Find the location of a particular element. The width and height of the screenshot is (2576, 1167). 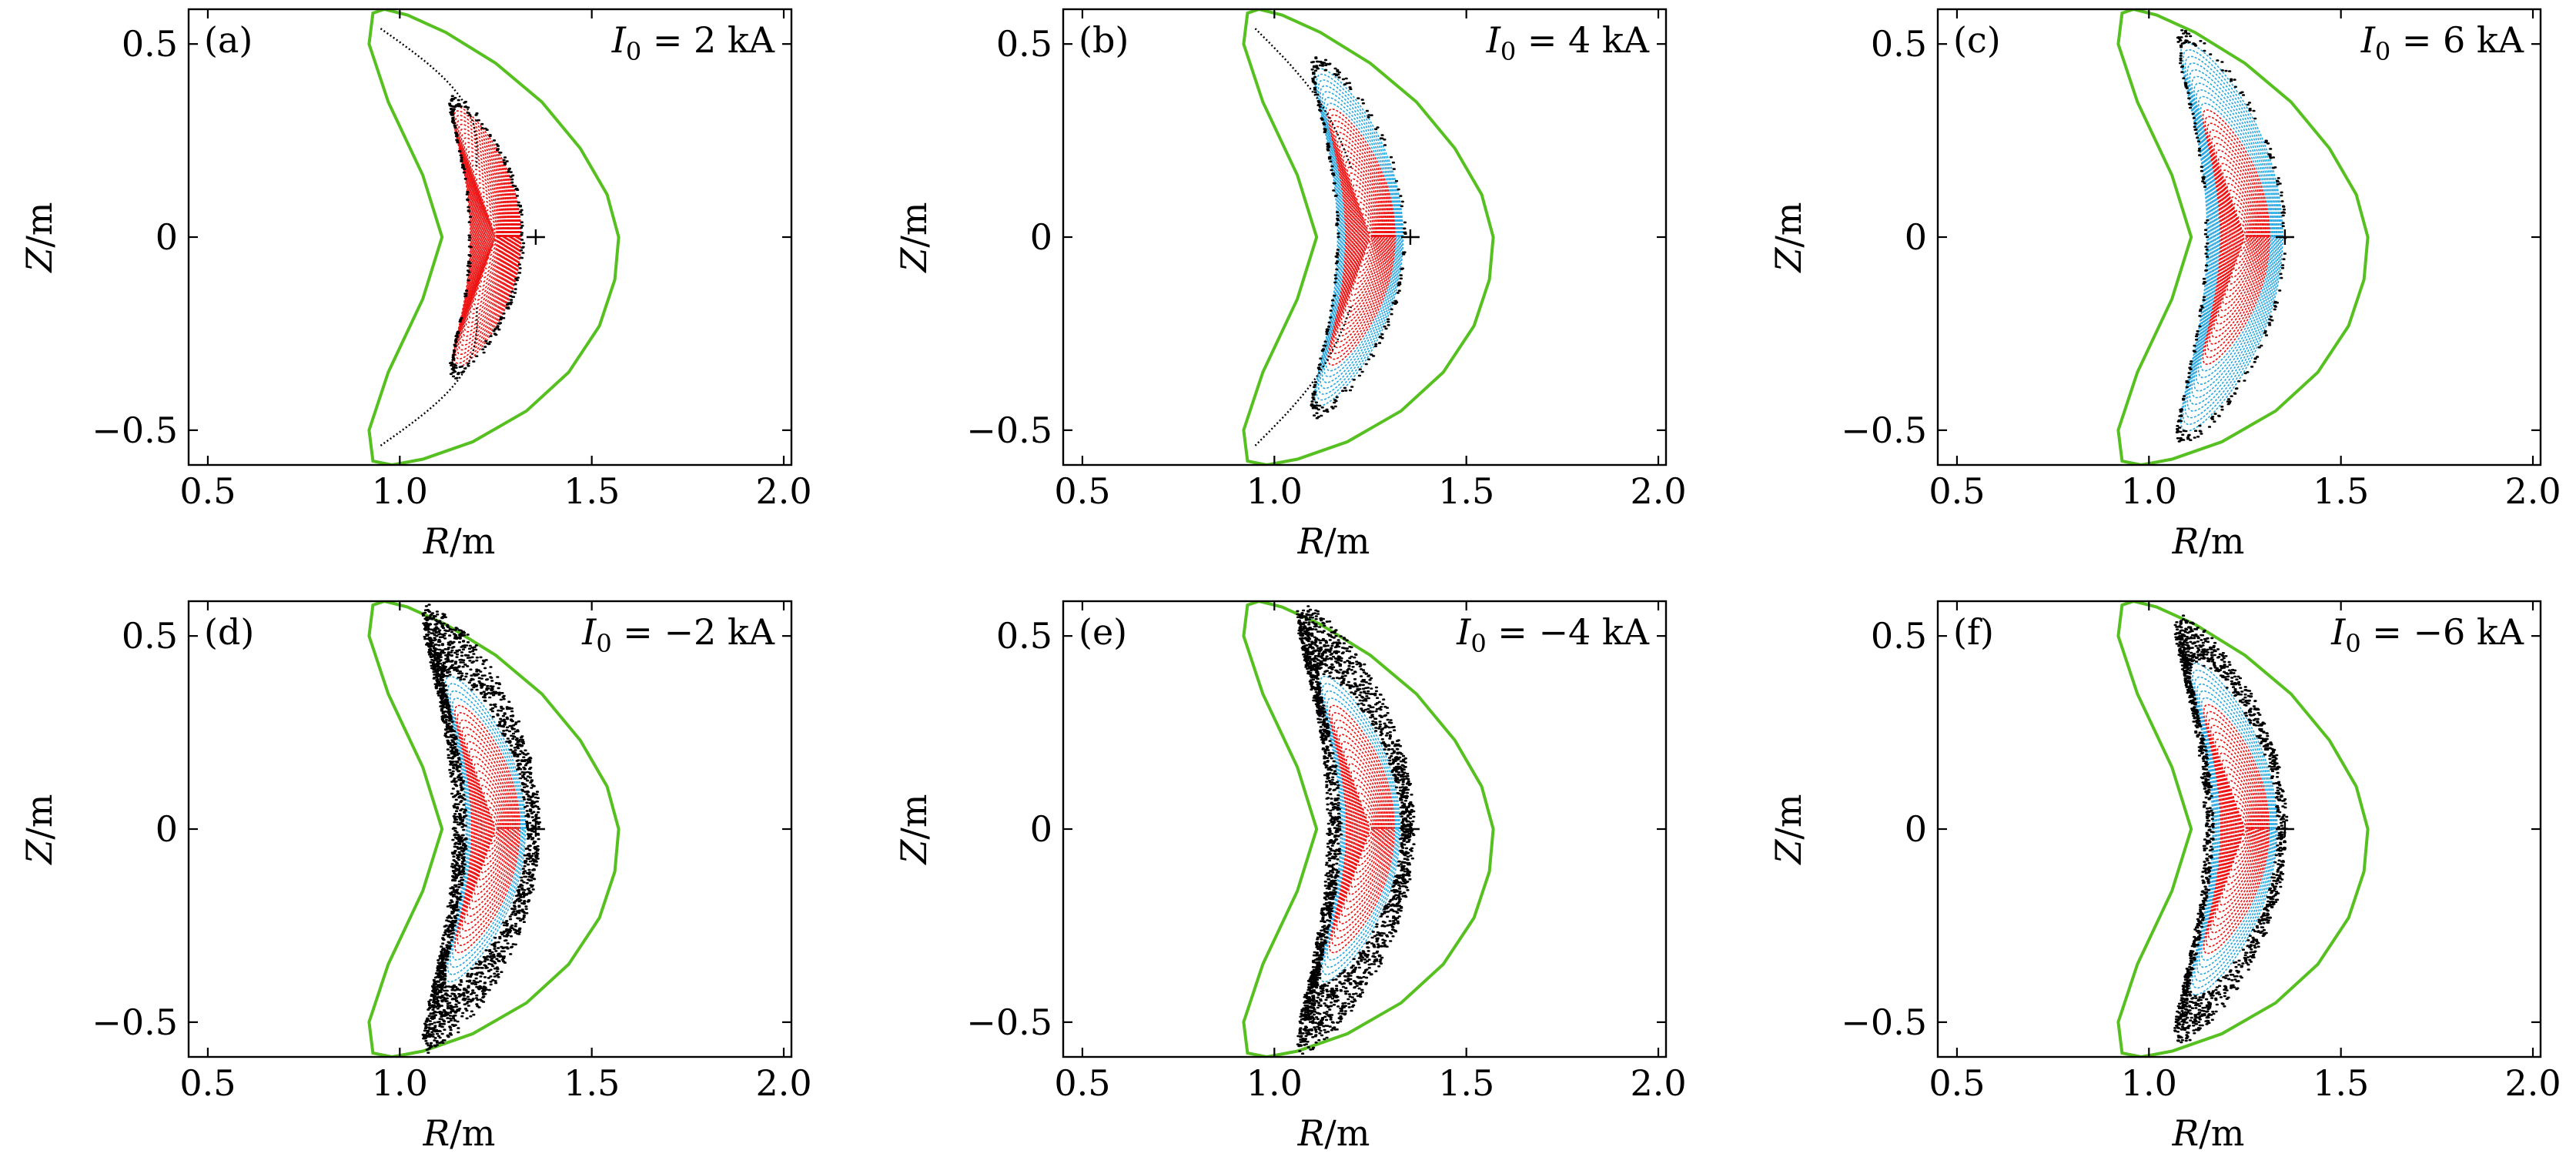

panel-label: (e) is located at coordinates (1103, 632).